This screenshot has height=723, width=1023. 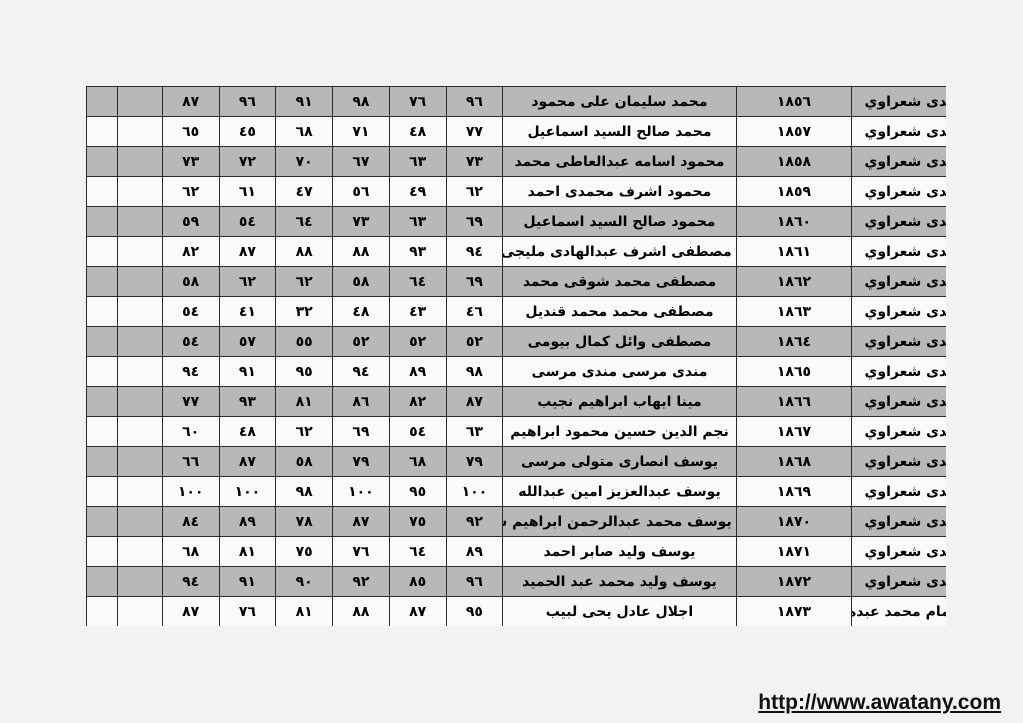 What do you see at coordinates (247, 341) in the screenshot?
I see `cell-score-5: ٥٧` at bounding box center [247, 341].